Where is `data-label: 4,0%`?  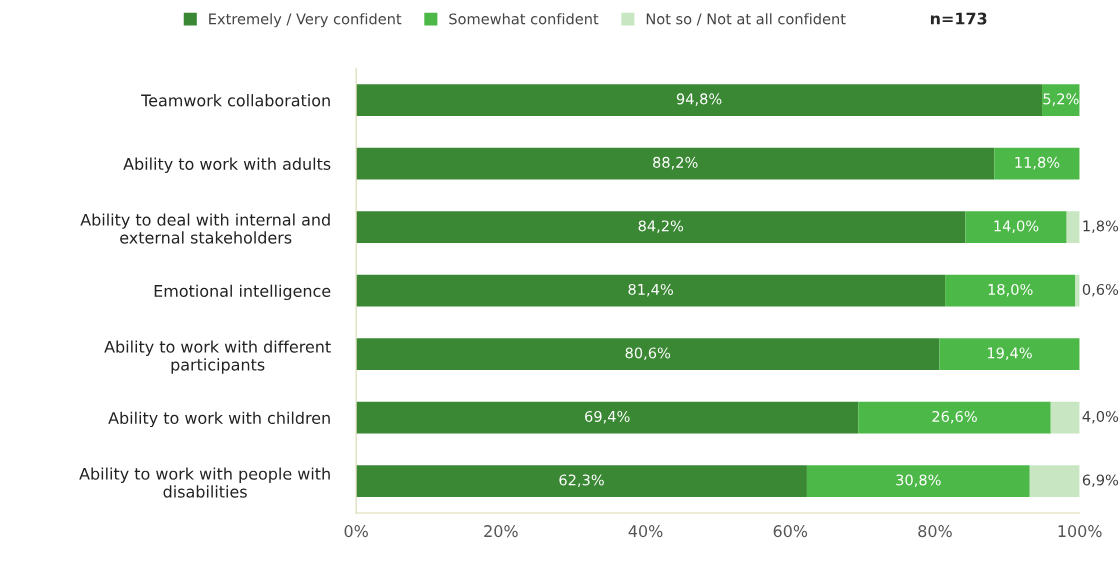
data-label: 4,0% is located at coordinates (1100, 417).